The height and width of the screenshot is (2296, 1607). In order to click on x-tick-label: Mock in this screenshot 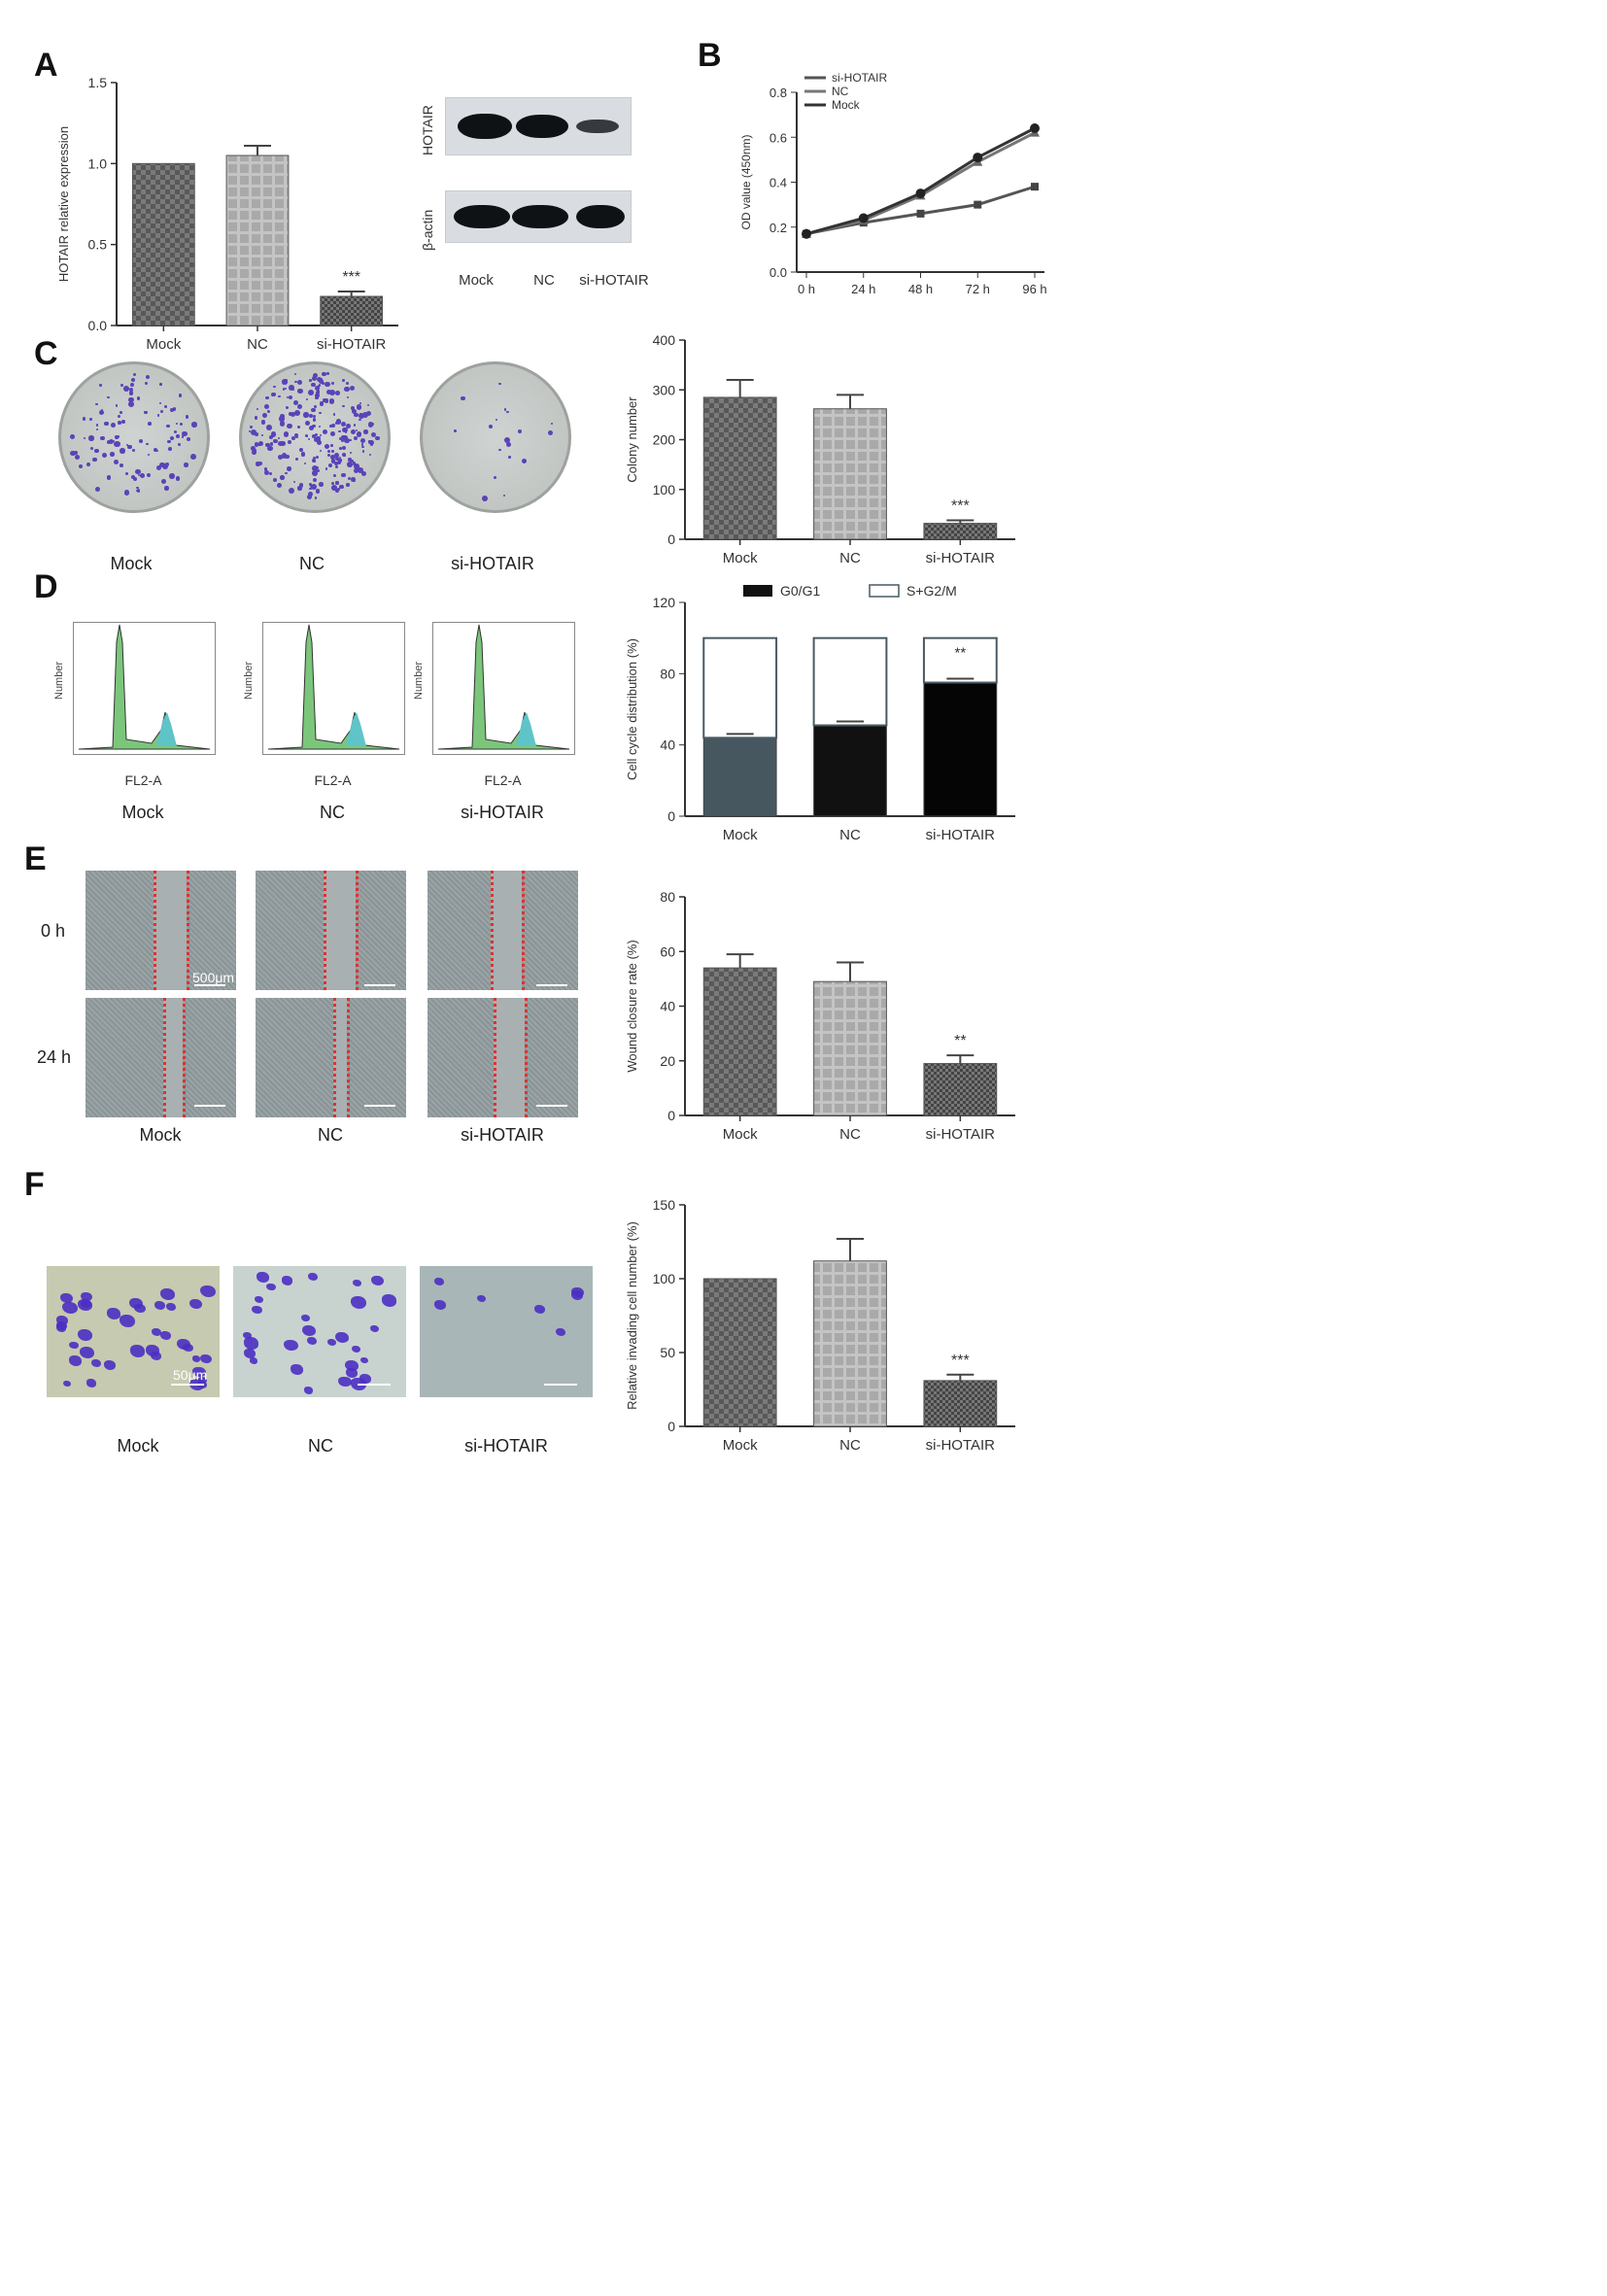, I will do `click(740, 1134)`.